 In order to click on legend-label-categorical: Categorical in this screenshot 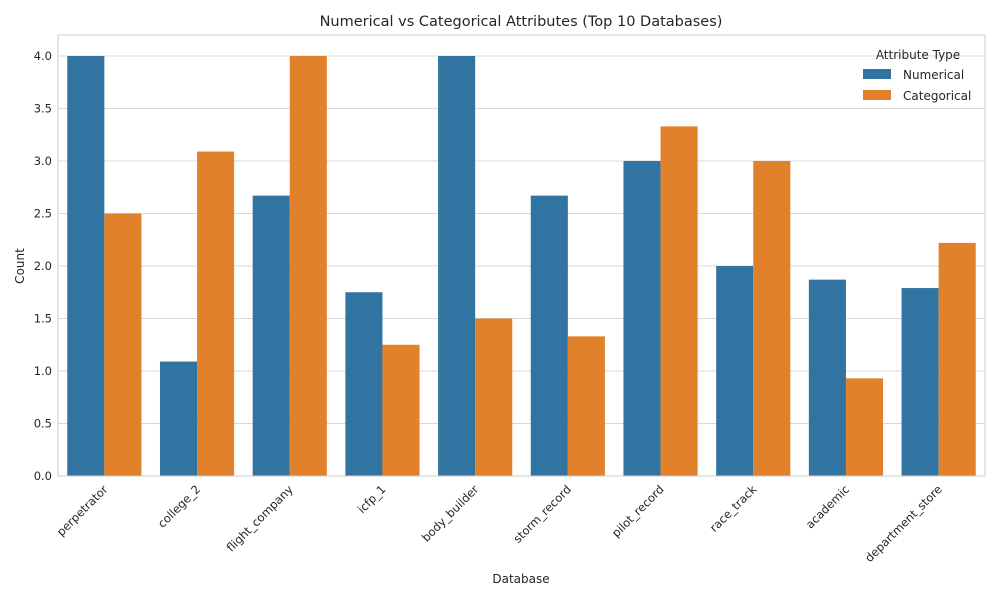, I will do `click(937, 96)`.